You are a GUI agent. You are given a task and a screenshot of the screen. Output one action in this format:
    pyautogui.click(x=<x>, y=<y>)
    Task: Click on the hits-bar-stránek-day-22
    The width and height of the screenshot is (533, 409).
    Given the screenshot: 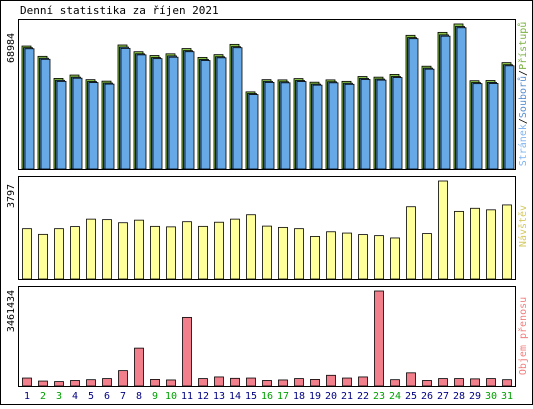 What is the action you would take?
    pyautogui.click(x=365, y=124)
    